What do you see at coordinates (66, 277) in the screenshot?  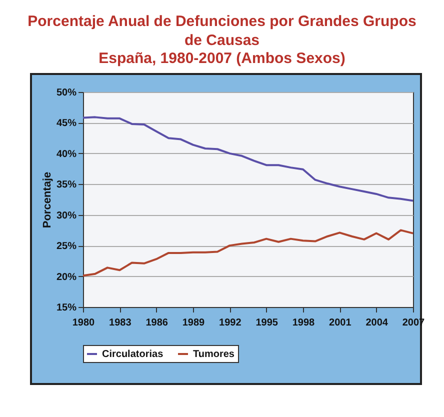 I see `y-tick-label: 20%` at bounding box center [66, 277].